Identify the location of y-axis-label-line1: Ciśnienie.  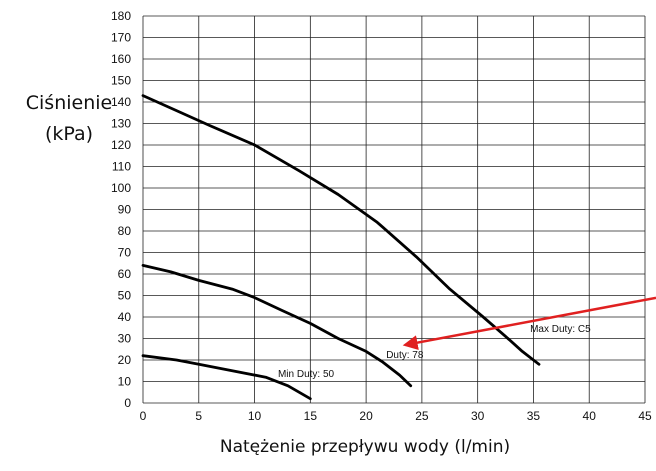
(69, 103).